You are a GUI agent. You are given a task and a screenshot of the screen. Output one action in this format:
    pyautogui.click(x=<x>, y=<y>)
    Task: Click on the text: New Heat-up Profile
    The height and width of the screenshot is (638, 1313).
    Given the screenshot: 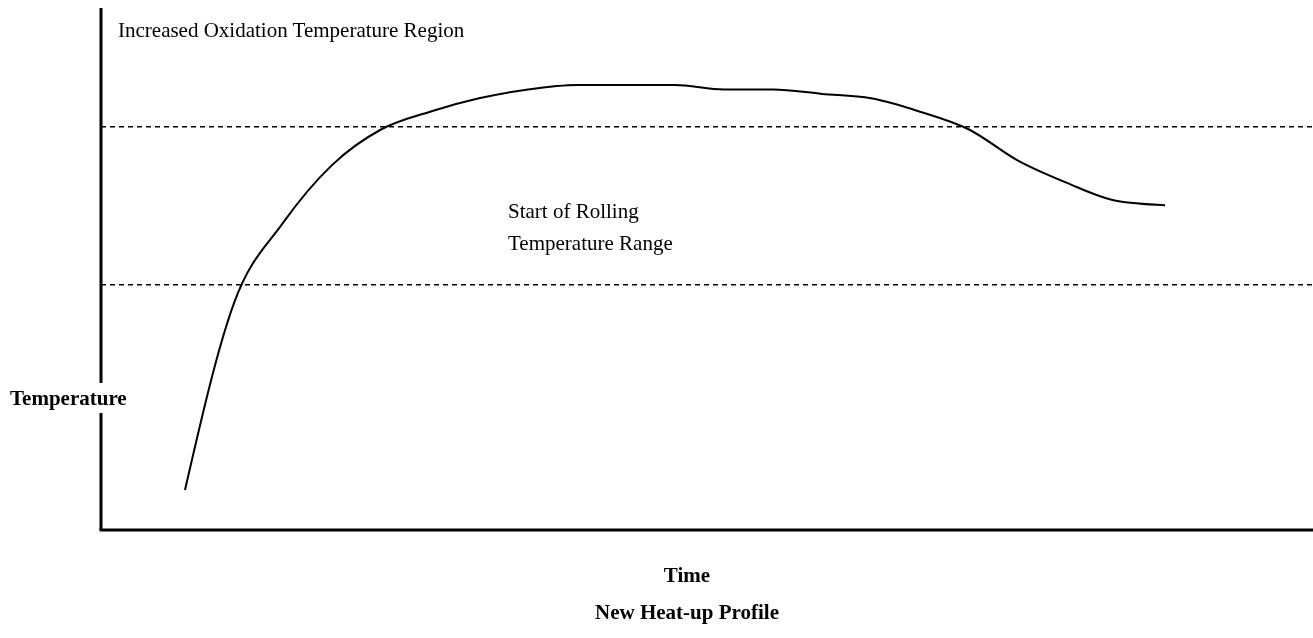 What is the action you would take?
    pyautogui.click(x=687, y=612)
    